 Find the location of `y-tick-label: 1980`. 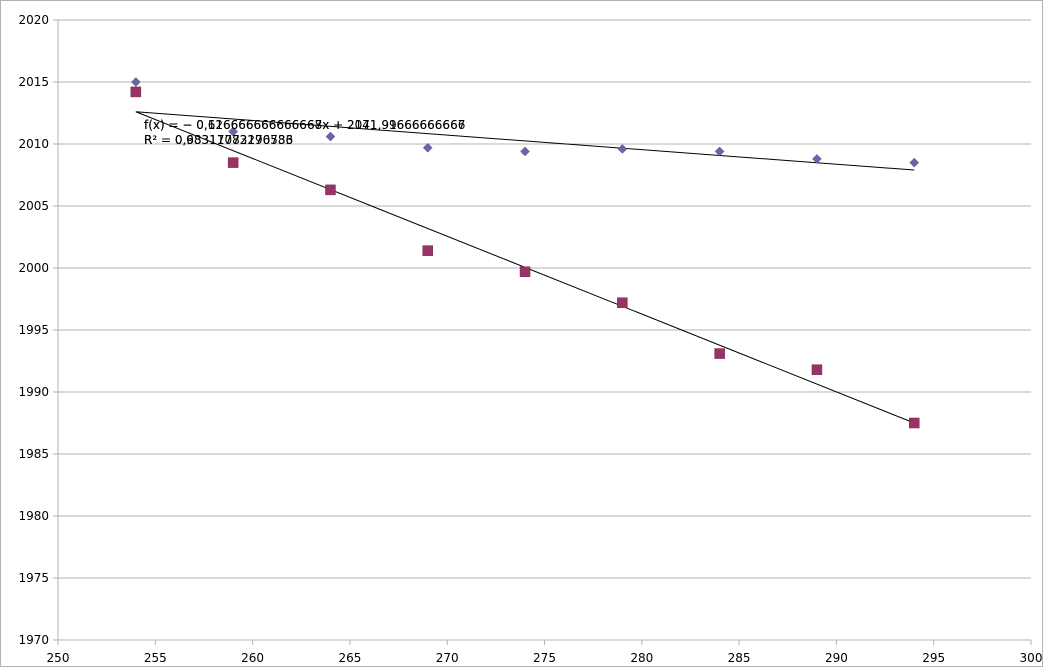

y-tick-label: 1980 is located at coordinates (33, 516).